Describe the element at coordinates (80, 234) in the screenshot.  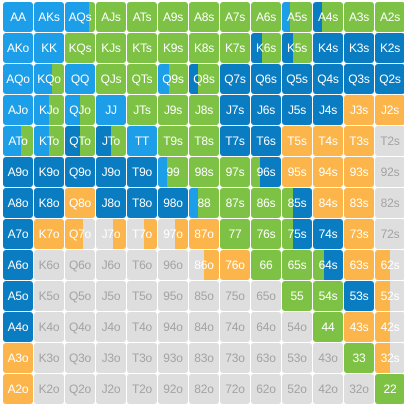
I see `hand-cell-Q7o: Q7o` at that location.